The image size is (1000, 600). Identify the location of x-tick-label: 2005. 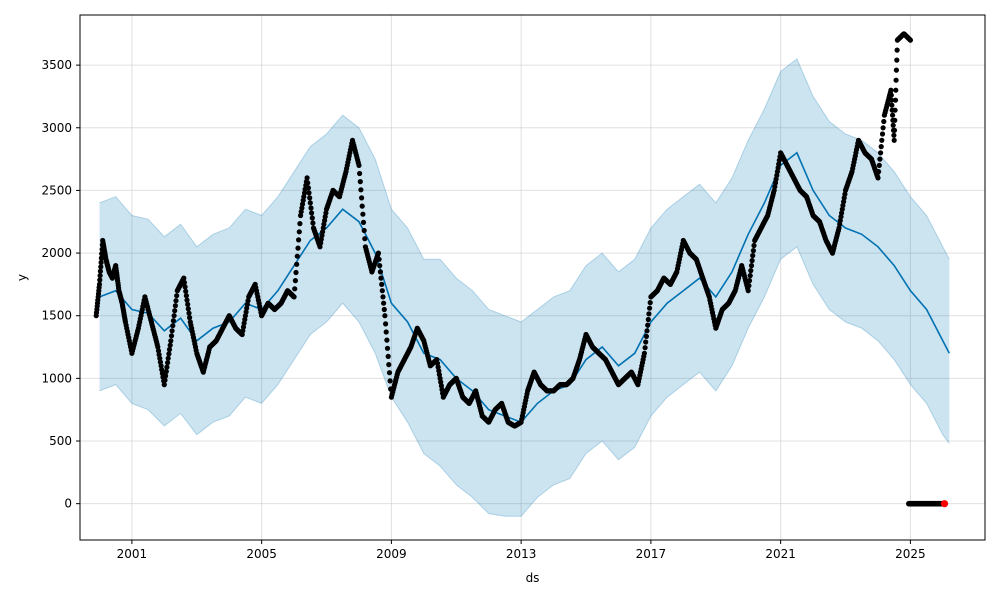
(261, 554).